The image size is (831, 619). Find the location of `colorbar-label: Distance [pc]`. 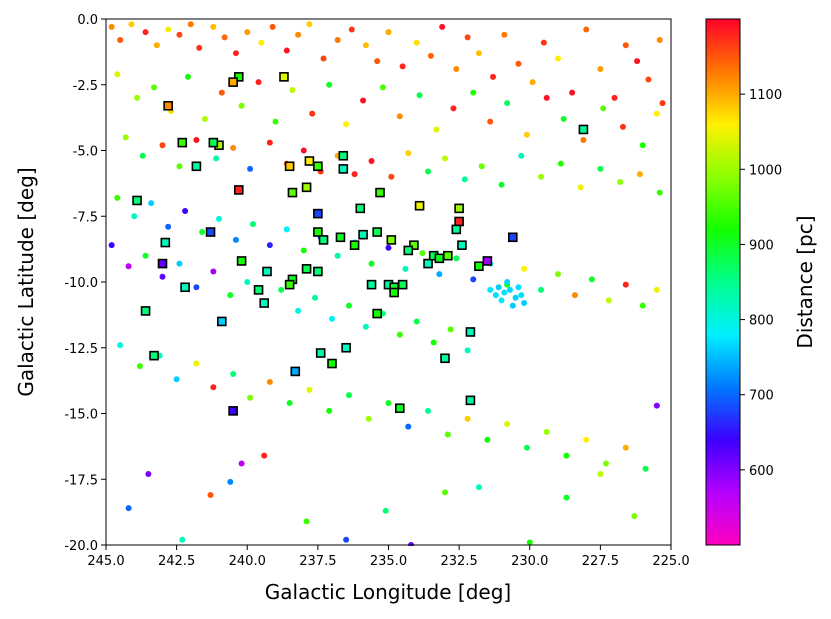

colorbar-label: Distance [pc] is located at coordinates (805, 281).